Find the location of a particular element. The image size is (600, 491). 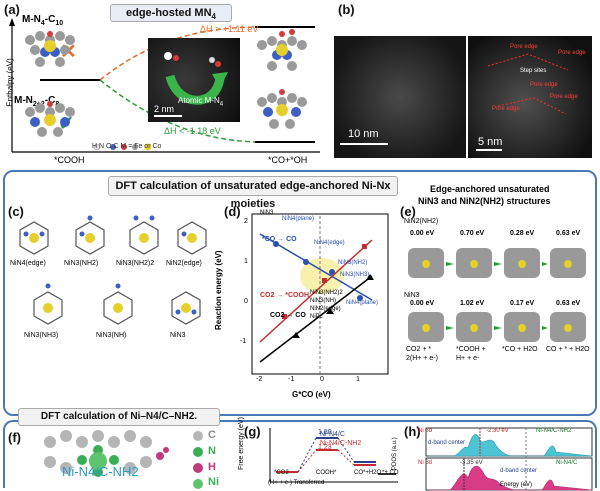

g-step: *CO2 is located at coordinates (281, 473).